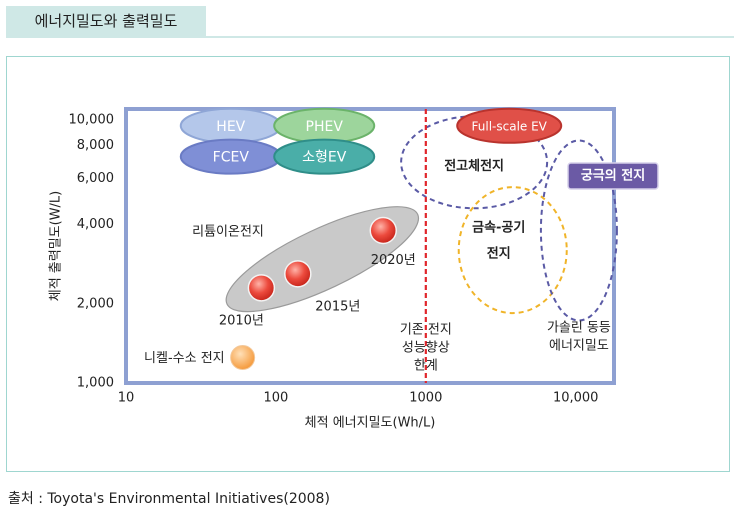  I want to click on vehicle-ellipse-full_ev, so click(509, 125).